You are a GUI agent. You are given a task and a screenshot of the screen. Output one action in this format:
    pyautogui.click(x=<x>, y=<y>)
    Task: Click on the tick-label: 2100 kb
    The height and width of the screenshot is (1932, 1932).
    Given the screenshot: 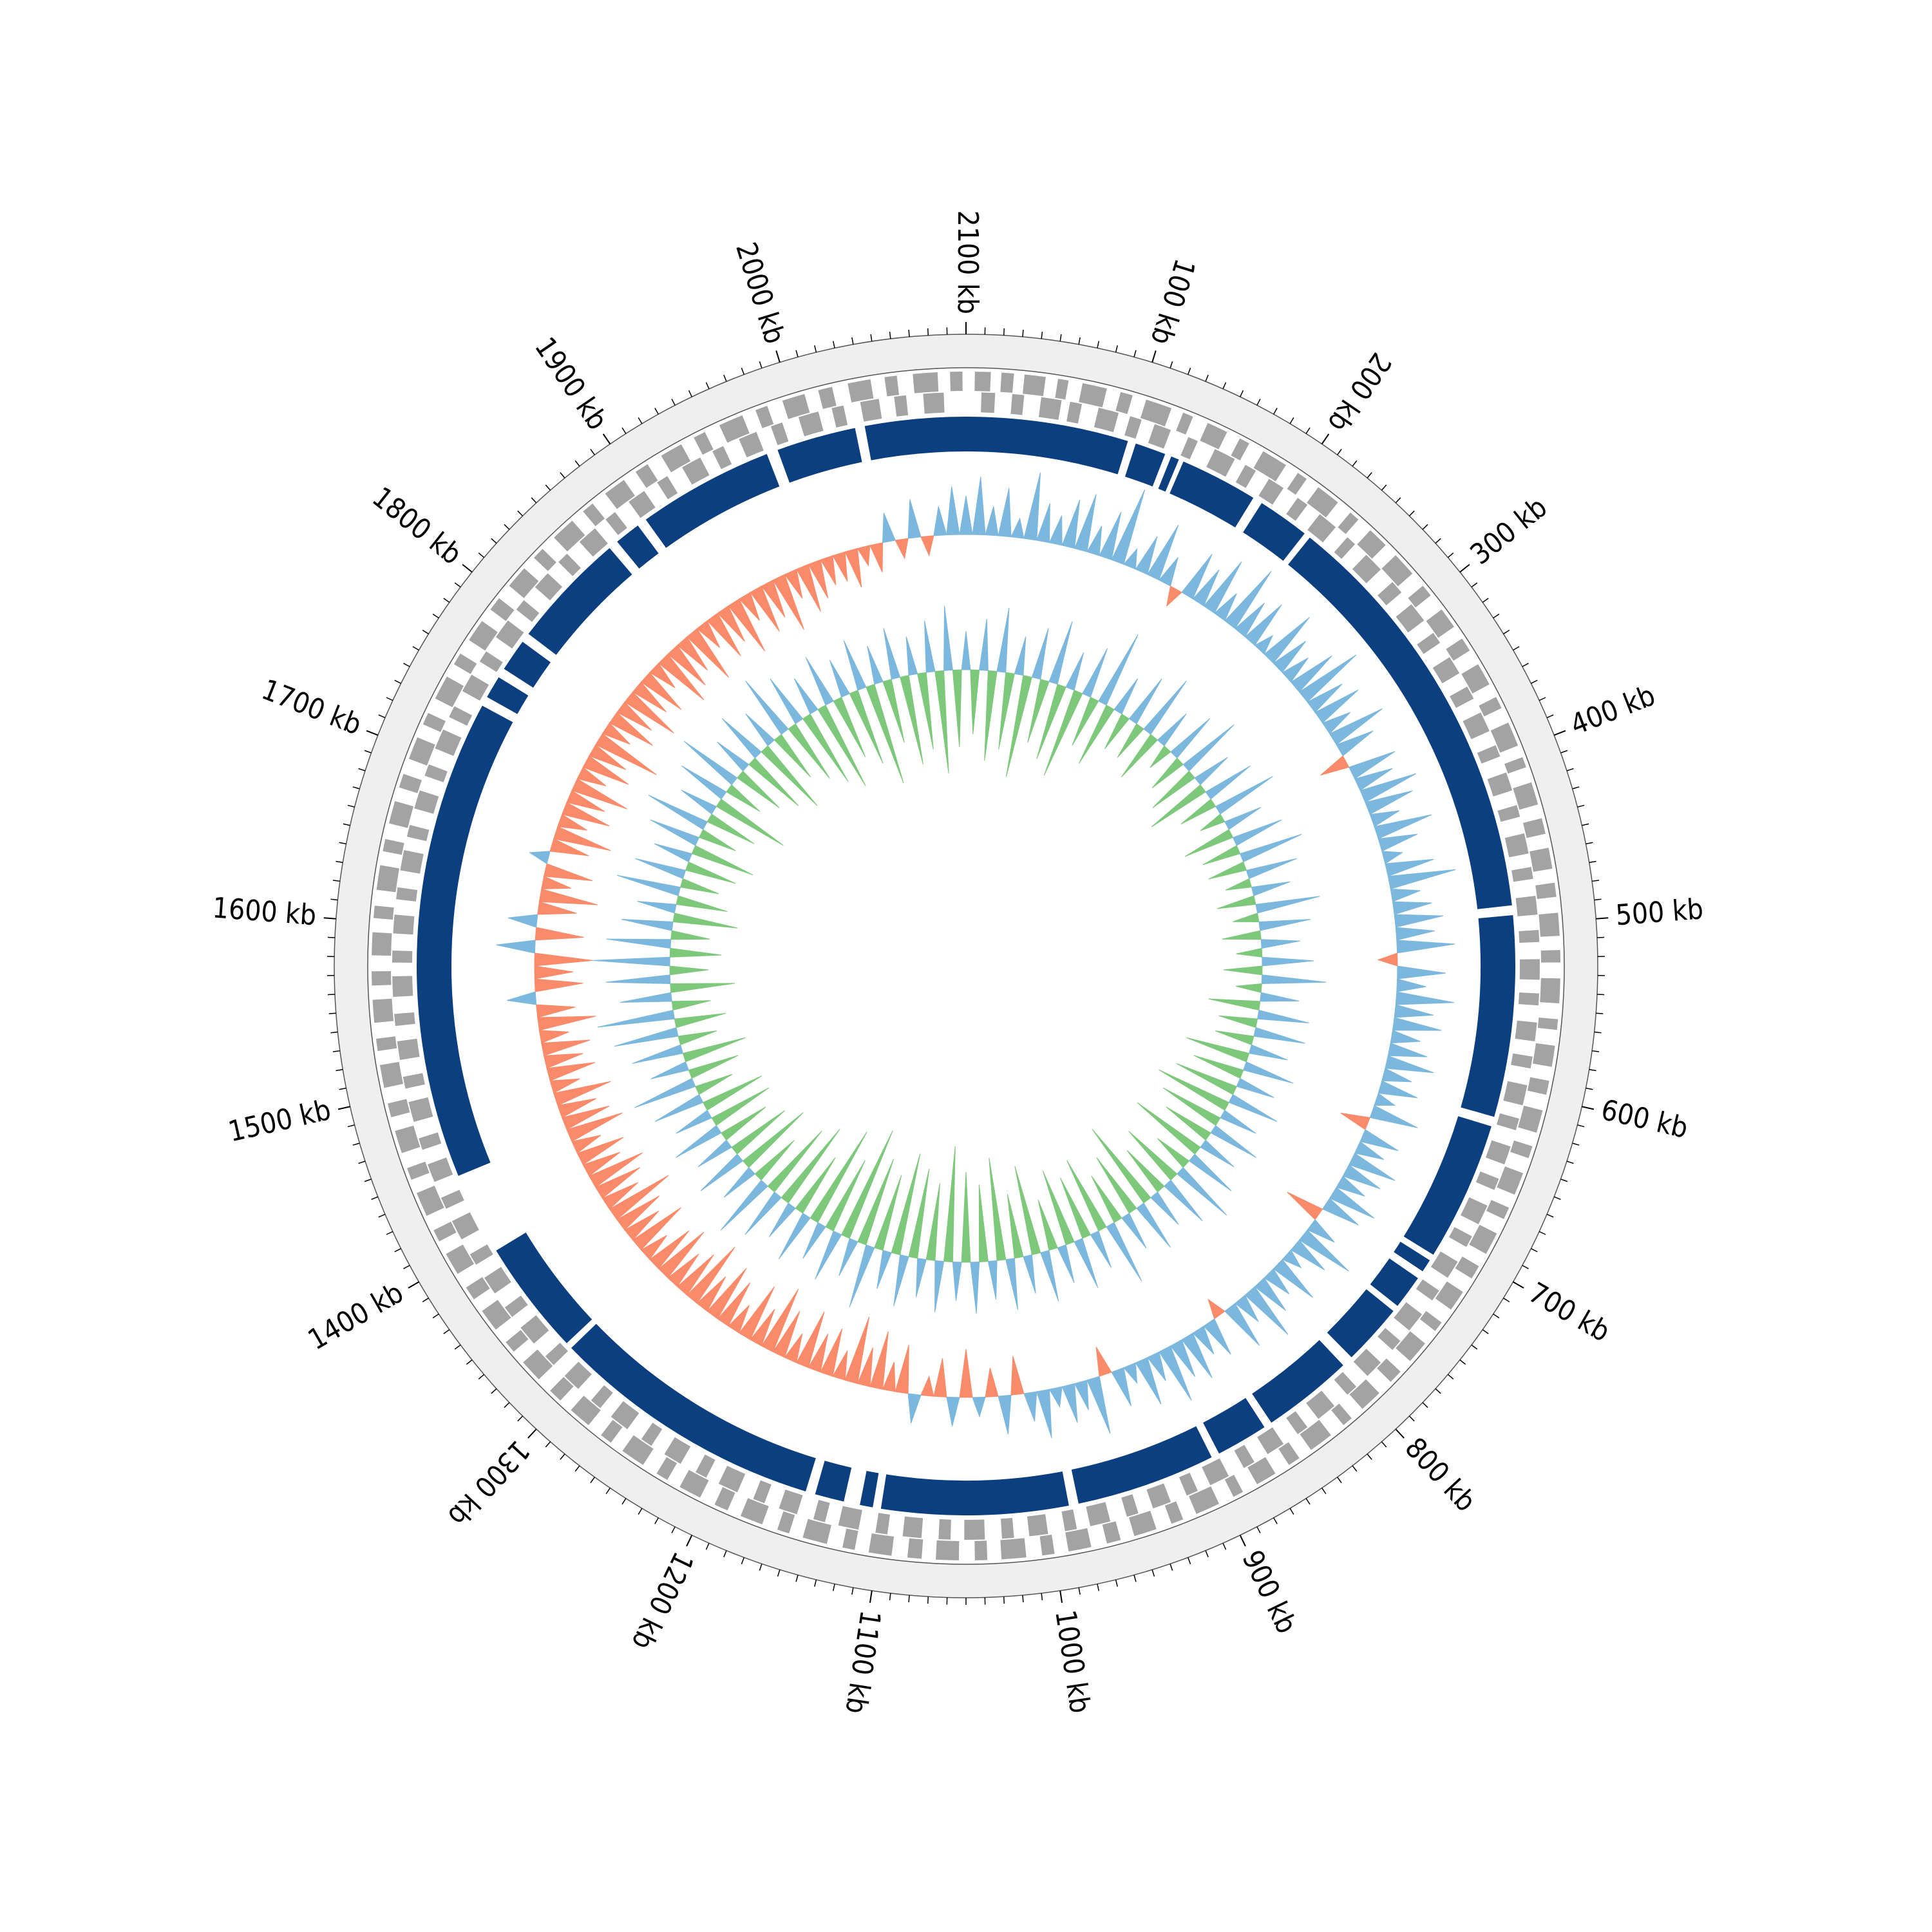 What is the action you would take?
    pyautogui.click(x=968, y=262)
    